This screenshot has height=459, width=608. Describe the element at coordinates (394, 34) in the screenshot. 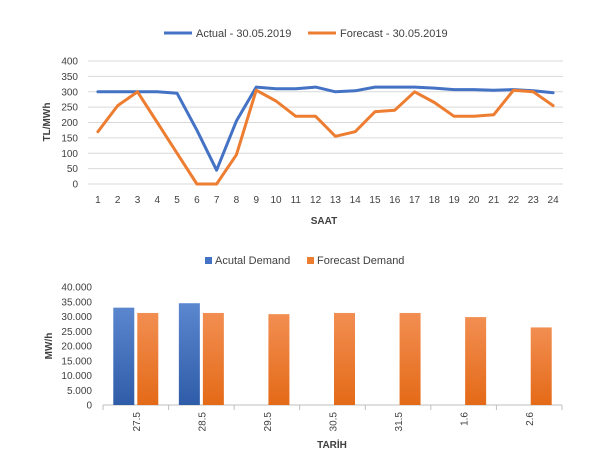

I see `legend-label: Forecast - 30.05.2019` at that location.